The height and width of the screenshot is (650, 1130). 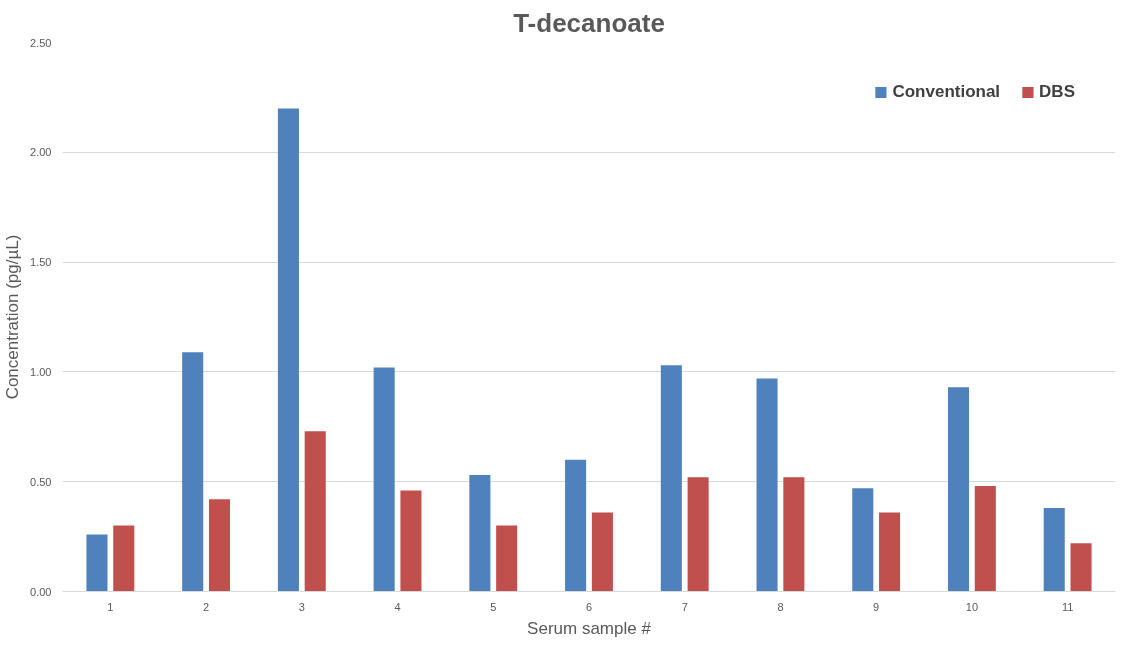 I want to click on x-tick-label: 10, so click(x=972, y=606).